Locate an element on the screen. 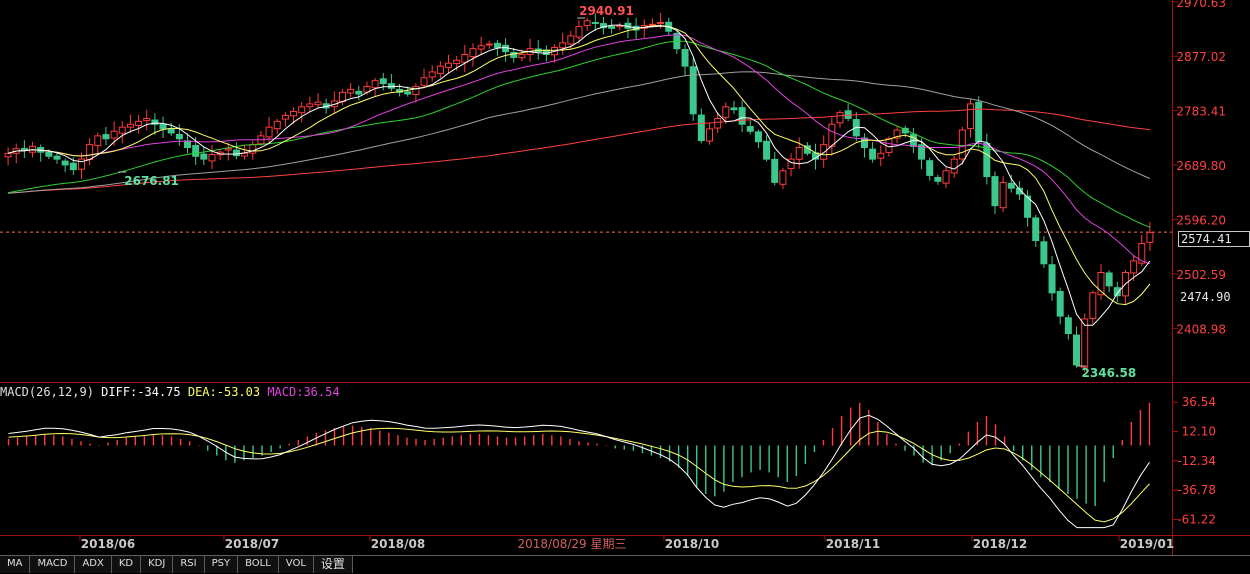 Image resolution: width=1250 pixels, height=574 pixels. macd-header-item: MACD(26,12,9) is located at coordinates (47, 392).